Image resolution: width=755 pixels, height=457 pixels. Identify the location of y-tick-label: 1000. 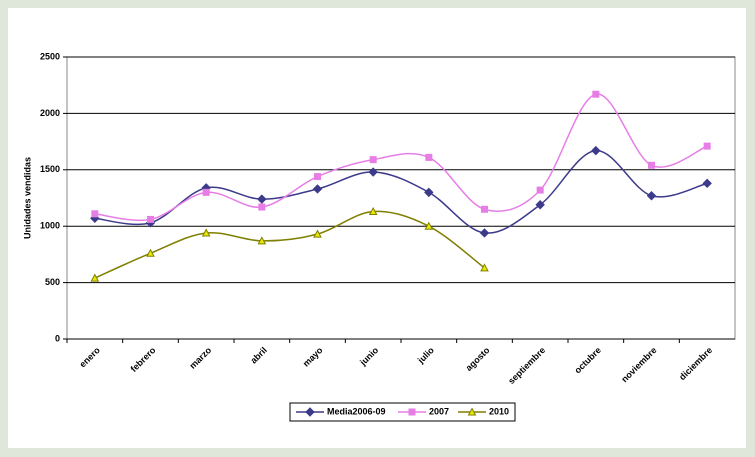
(50, 226).